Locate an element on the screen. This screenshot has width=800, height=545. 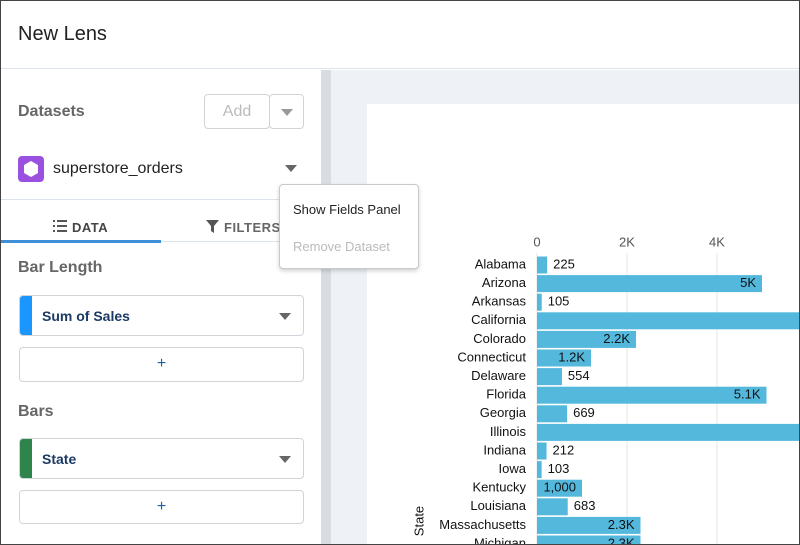
y-tick-label: Alabama is located at coordinates (501, 263).